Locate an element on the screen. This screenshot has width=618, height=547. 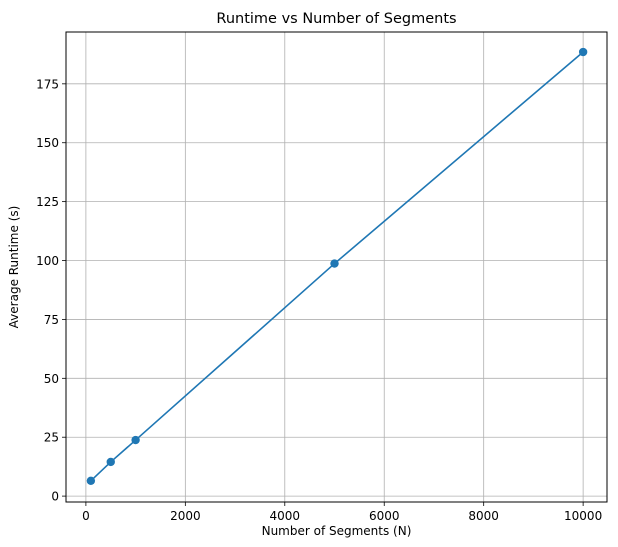
y-tick-label: 25 is located at coordinates (51, 438).